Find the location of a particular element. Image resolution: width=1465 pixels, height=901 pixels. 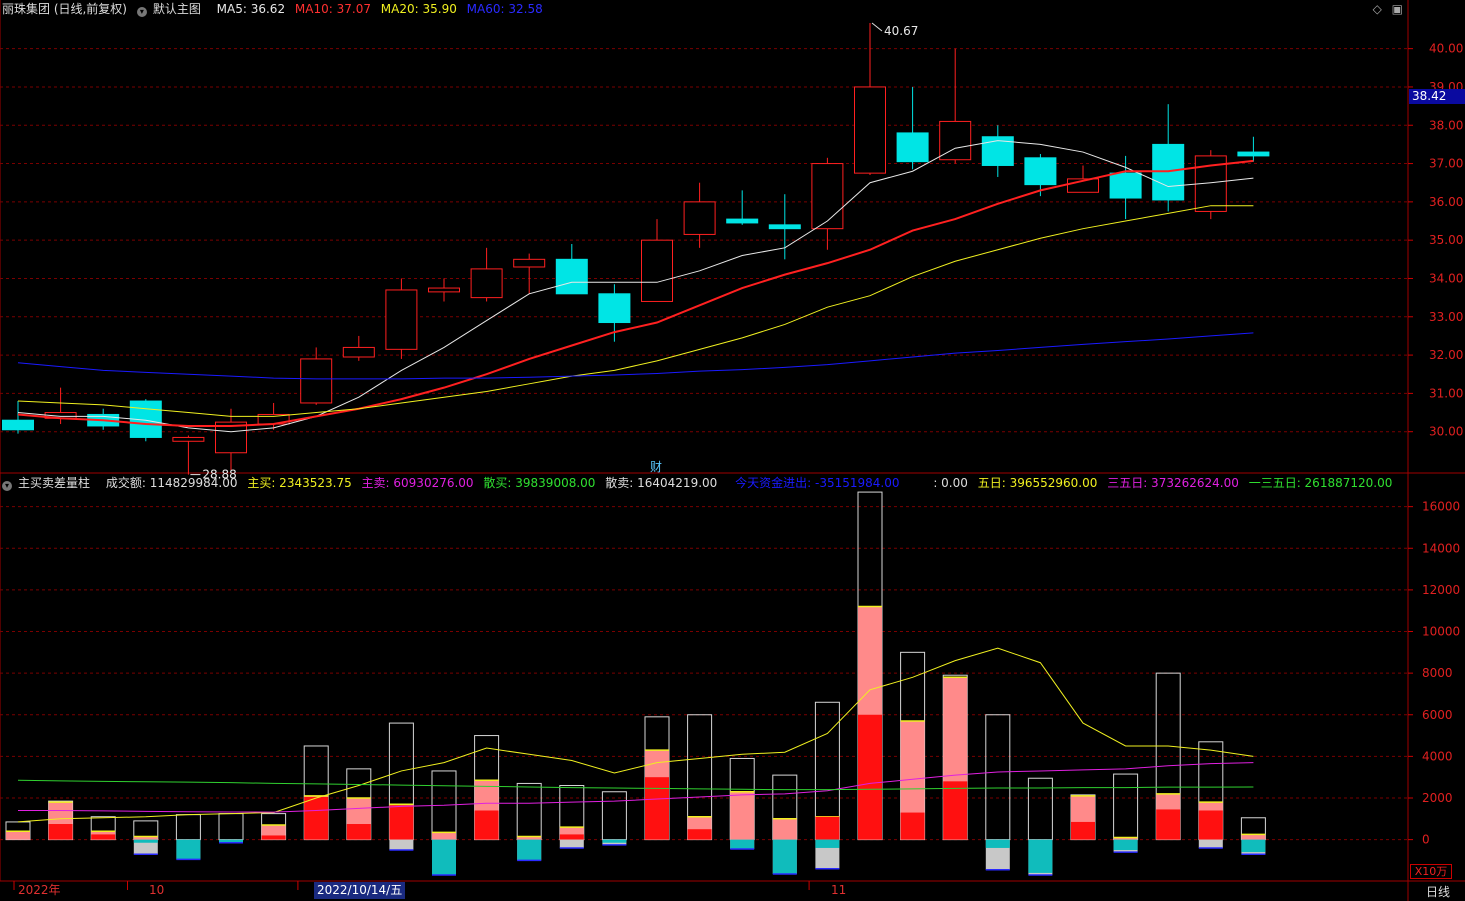

one-three-five-day-value: 一三五日: 261887120.00 is located at coordinates (1320, 483).